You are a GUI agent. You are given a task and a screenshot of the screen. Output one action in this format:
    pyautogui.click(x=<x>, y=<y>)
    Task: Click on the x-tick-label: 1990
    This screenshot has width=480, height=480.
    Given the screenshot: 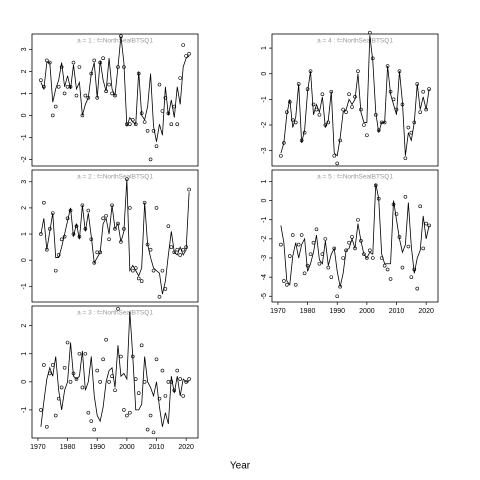 What is the action you would take?
    pyautogui.click(x=97, y=447)
    